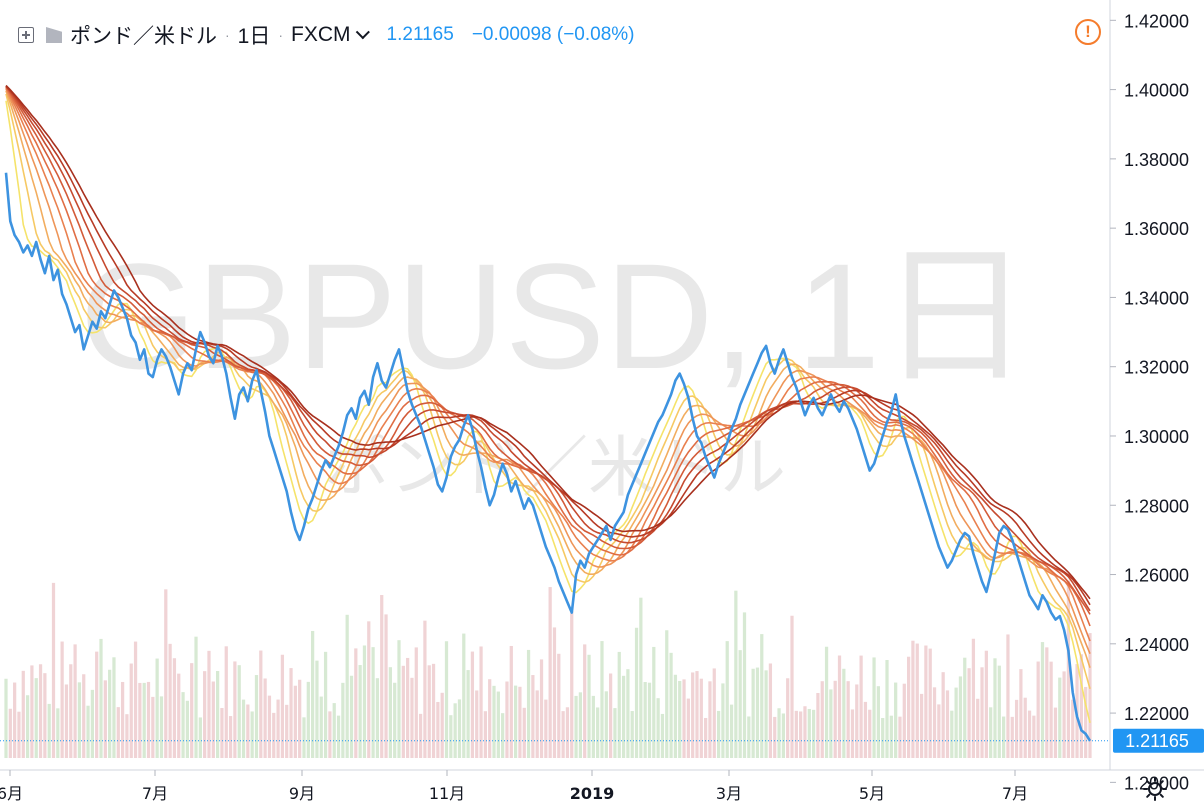 The image size is (1204, 806). I want to click on interval-label: 1日, so click(254, 36).